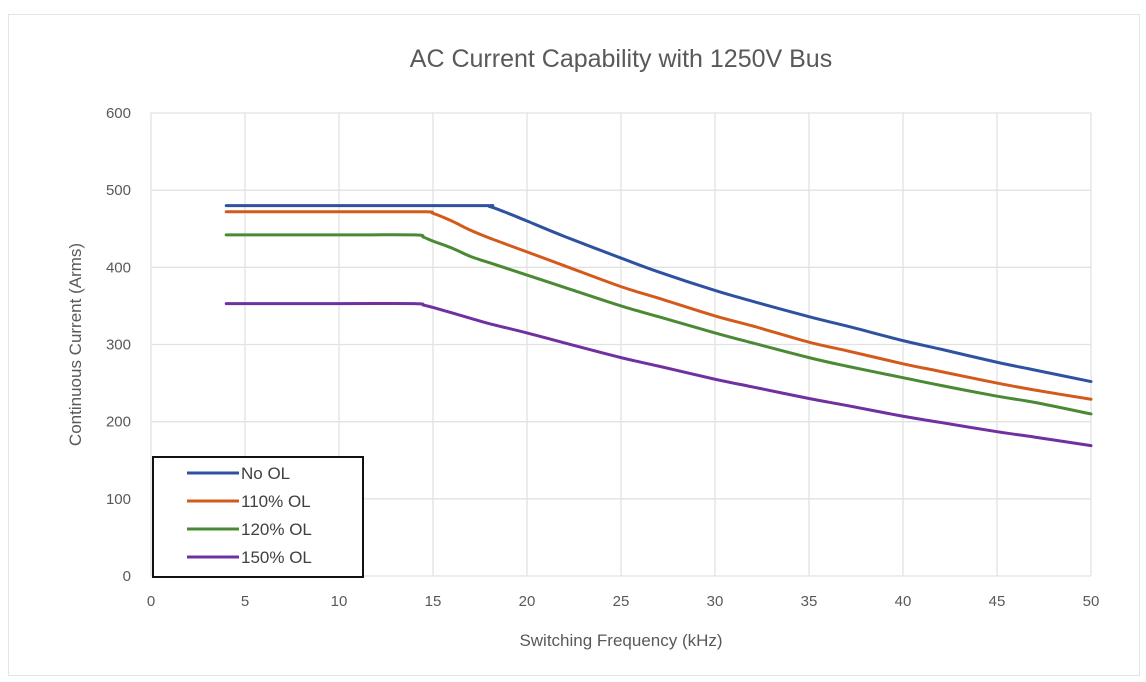 The image size is (1146, 682). I want to click on y-axis-title: Continuous Current (Arms), so click(75, 344).